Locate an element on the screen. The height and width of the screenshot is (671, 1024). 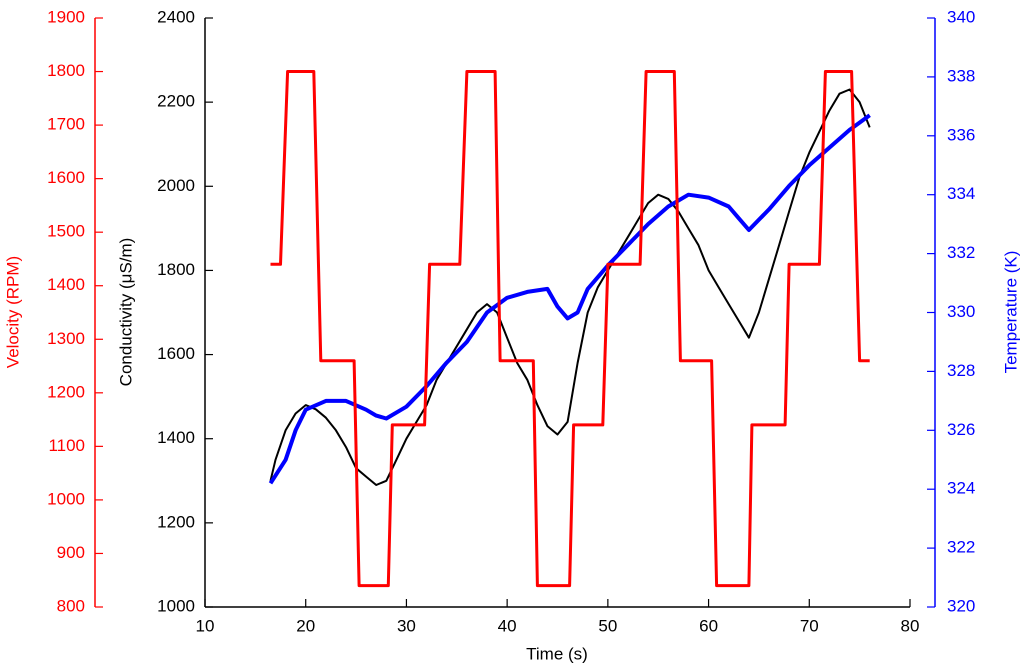
x-tick-label: 50 is located at coordinates (607, 625).